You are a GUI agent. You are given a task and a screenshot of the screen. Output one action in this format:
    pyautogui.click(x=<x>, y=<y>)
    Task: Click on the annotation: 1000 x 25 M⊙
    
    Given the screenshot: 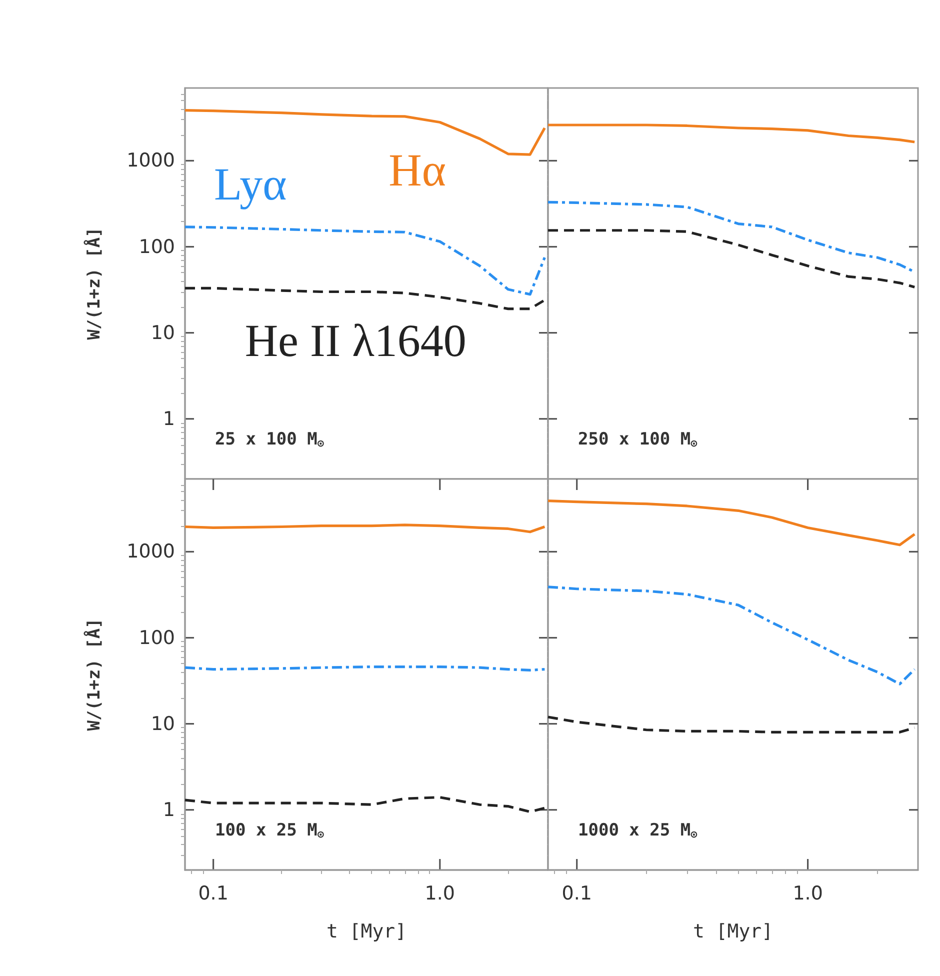 What is the action you would take?
    pyautogui.click(x=638, y=830)
    